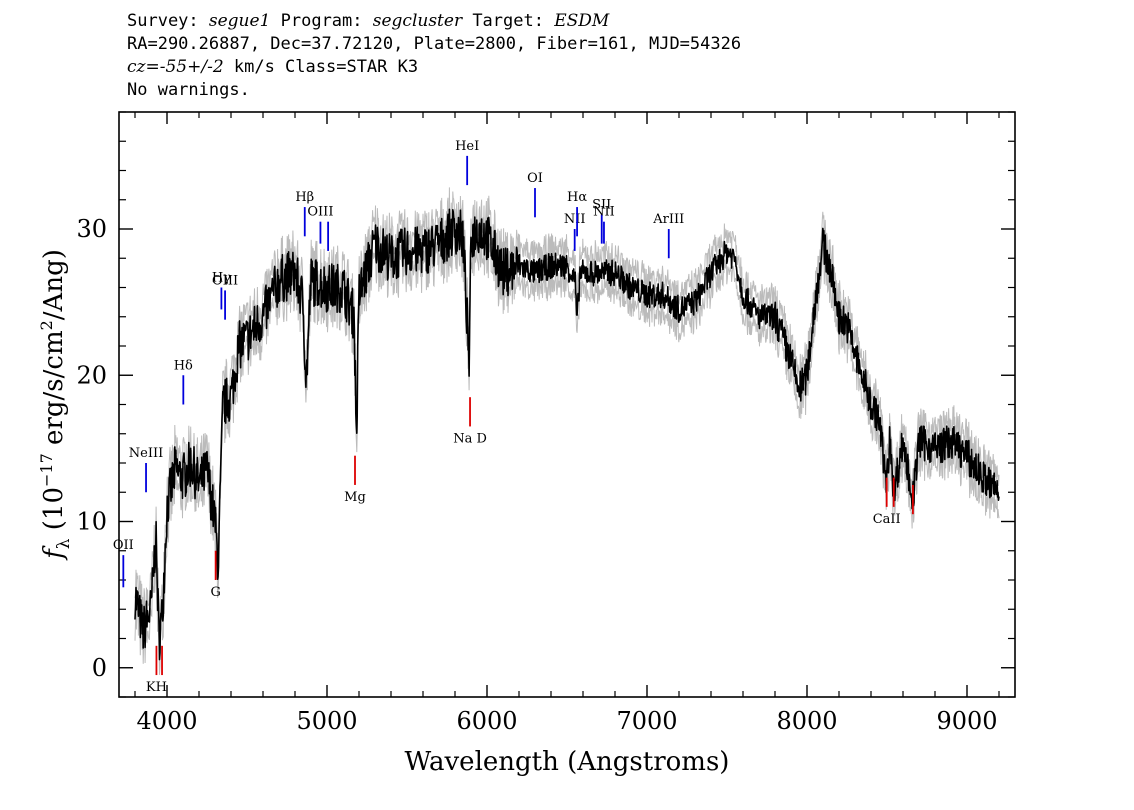  What do you see at coordinates (175, 67) in the screenshot?
I see `redshift-value: cz=-55+/-2` at bounding box center [175, 67].